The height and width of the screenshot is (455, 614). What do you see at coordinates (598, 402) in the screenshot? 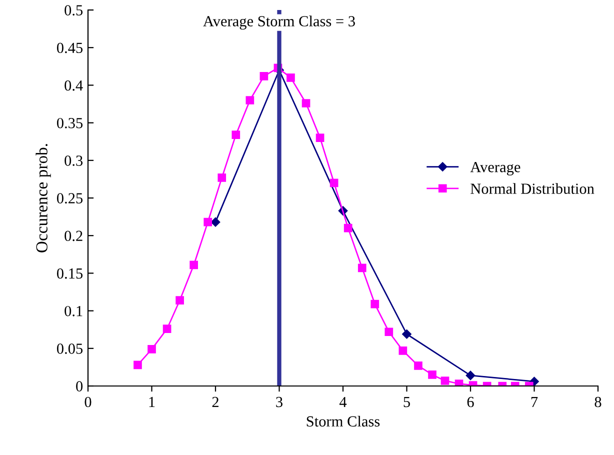
I see `x-tick-label: 8` at bounding box center [598, 402].